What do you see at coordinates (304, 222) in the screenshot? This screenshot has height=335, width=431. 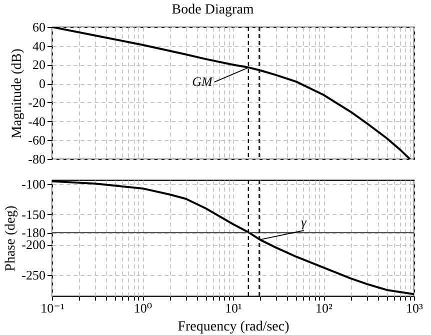 I see `annotation: γ` at bounding box center [304, 222].